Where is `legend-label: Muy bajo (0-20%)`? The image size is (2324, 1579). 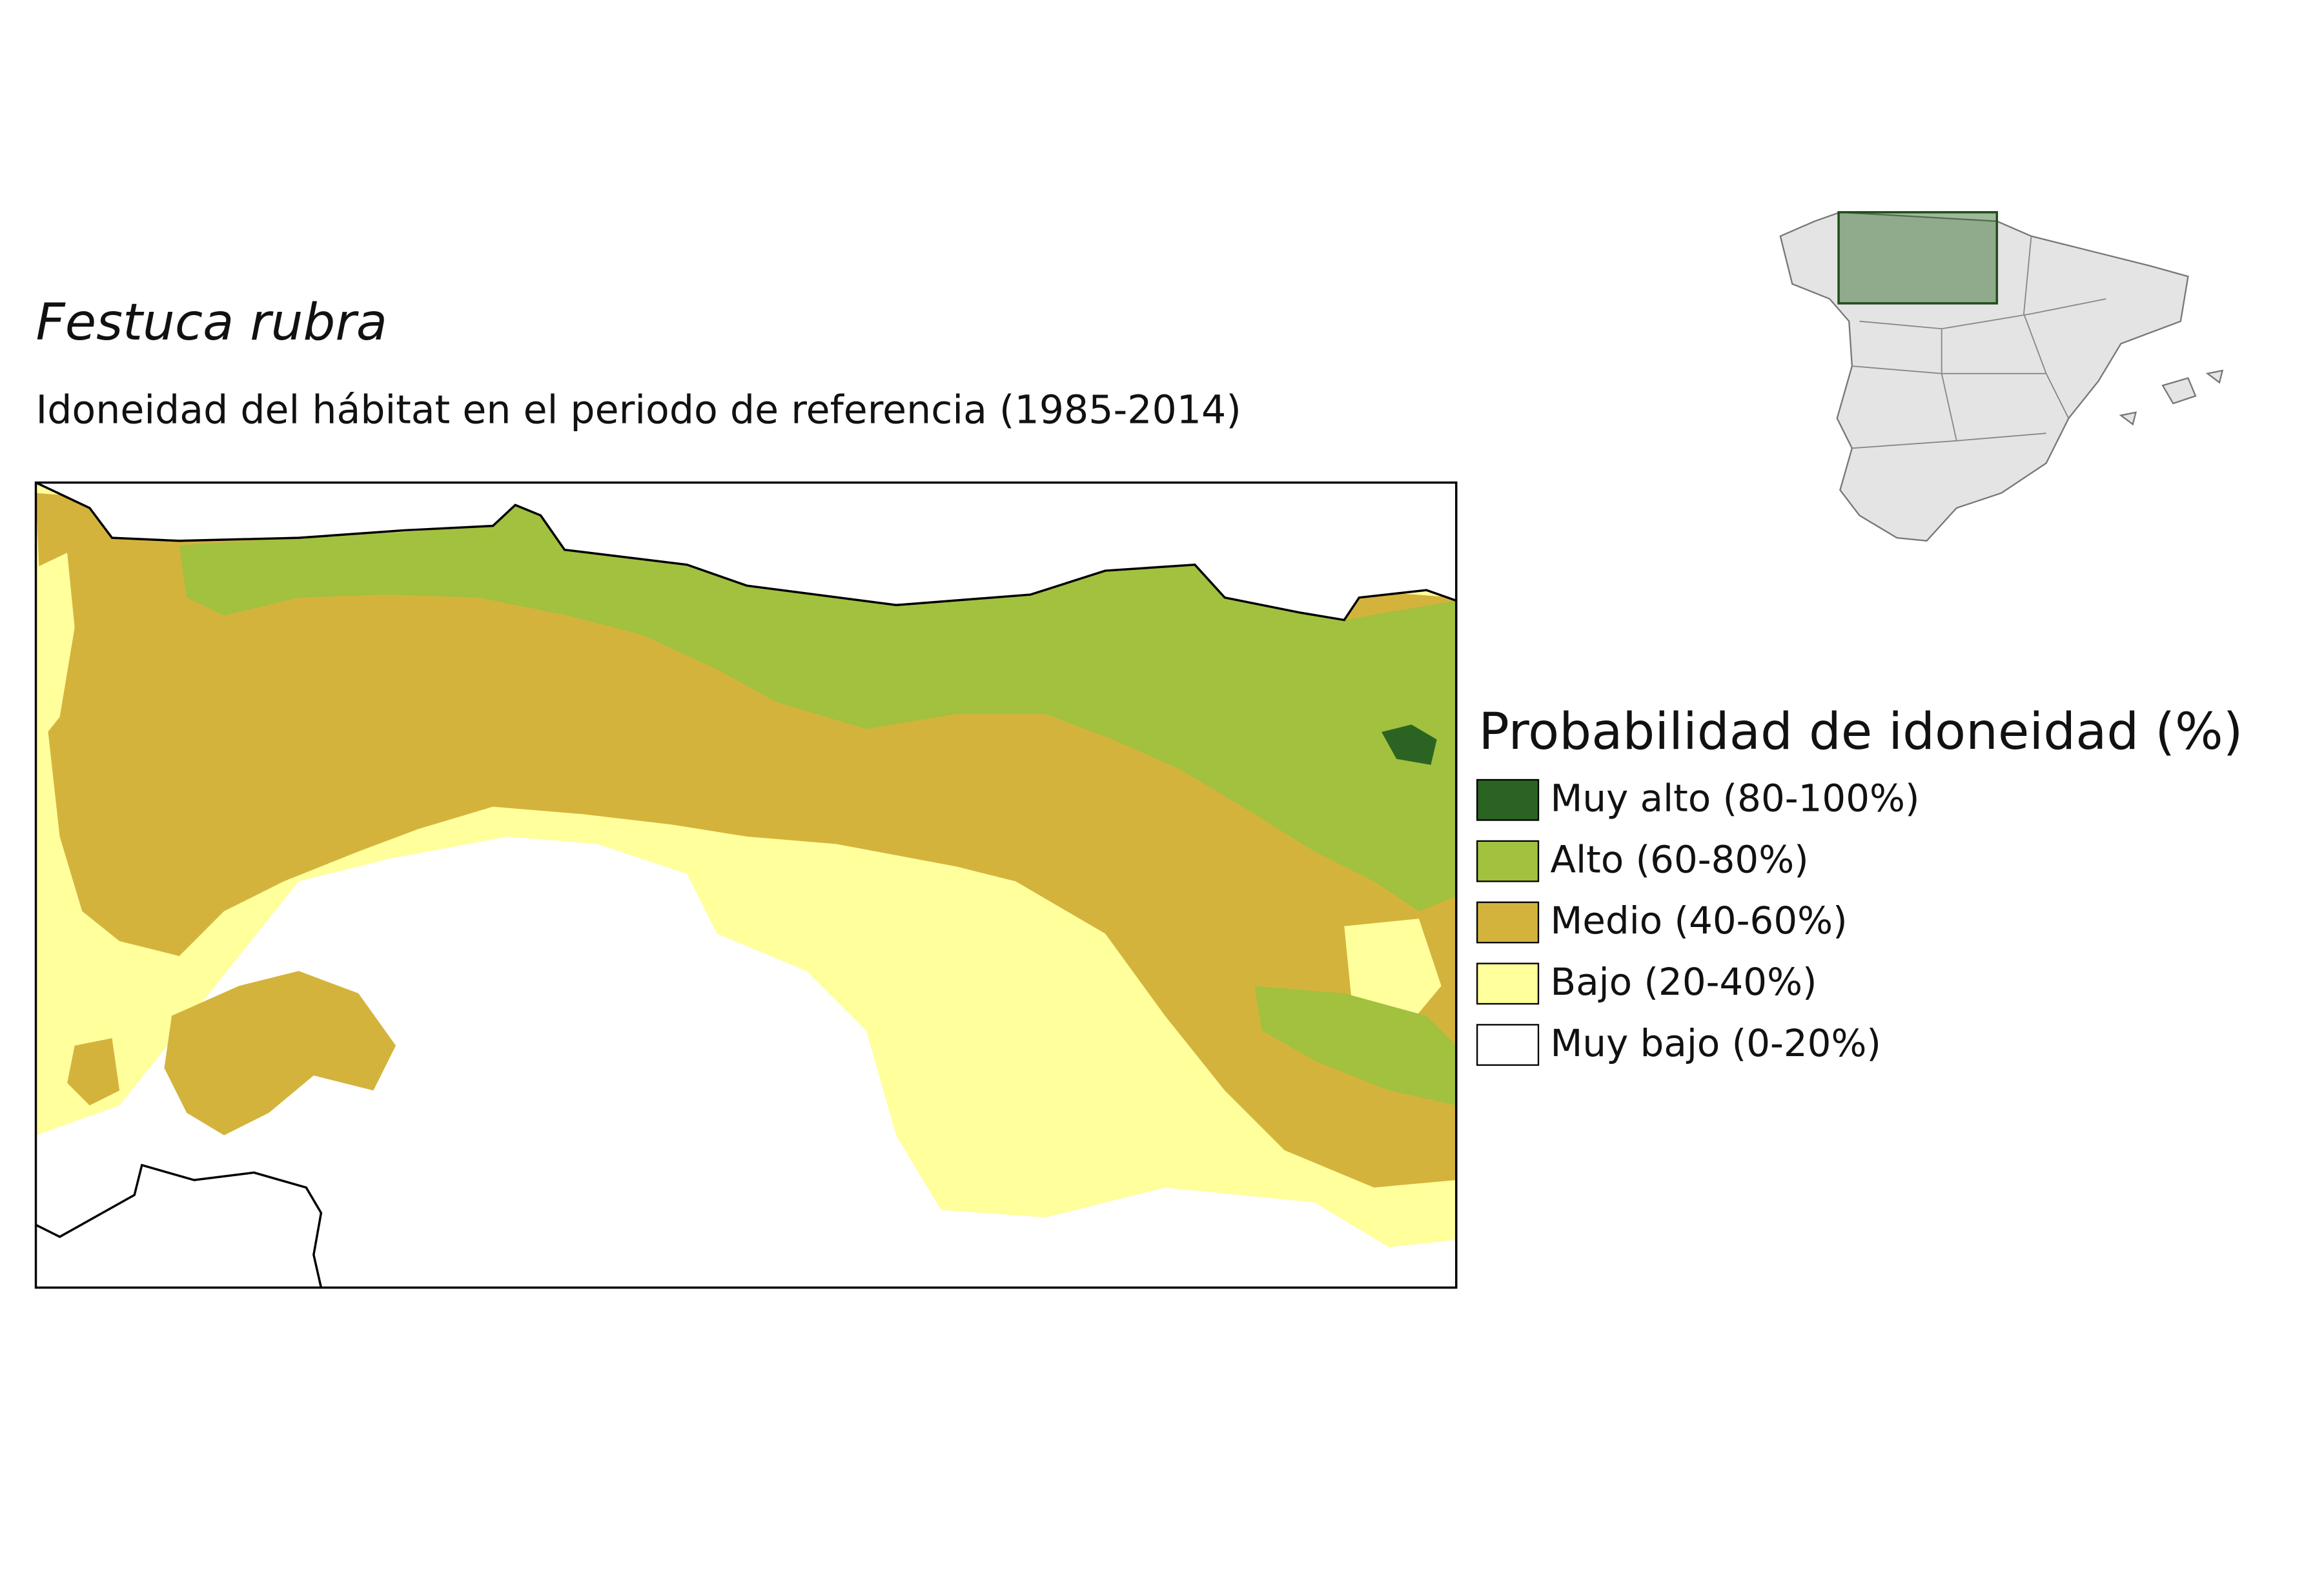
legend-label: Muy bajo (0-20%) is located at coordinates (1716, 1043).